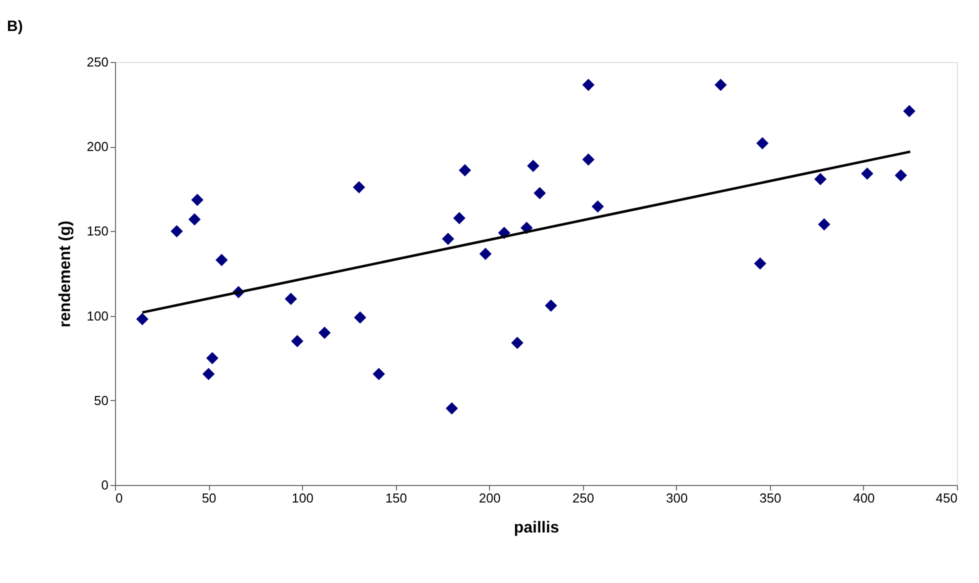 The height and width of the screenshot is (583, 979). I want to click on y-axis-title: rendement (g), so click(65, 274).